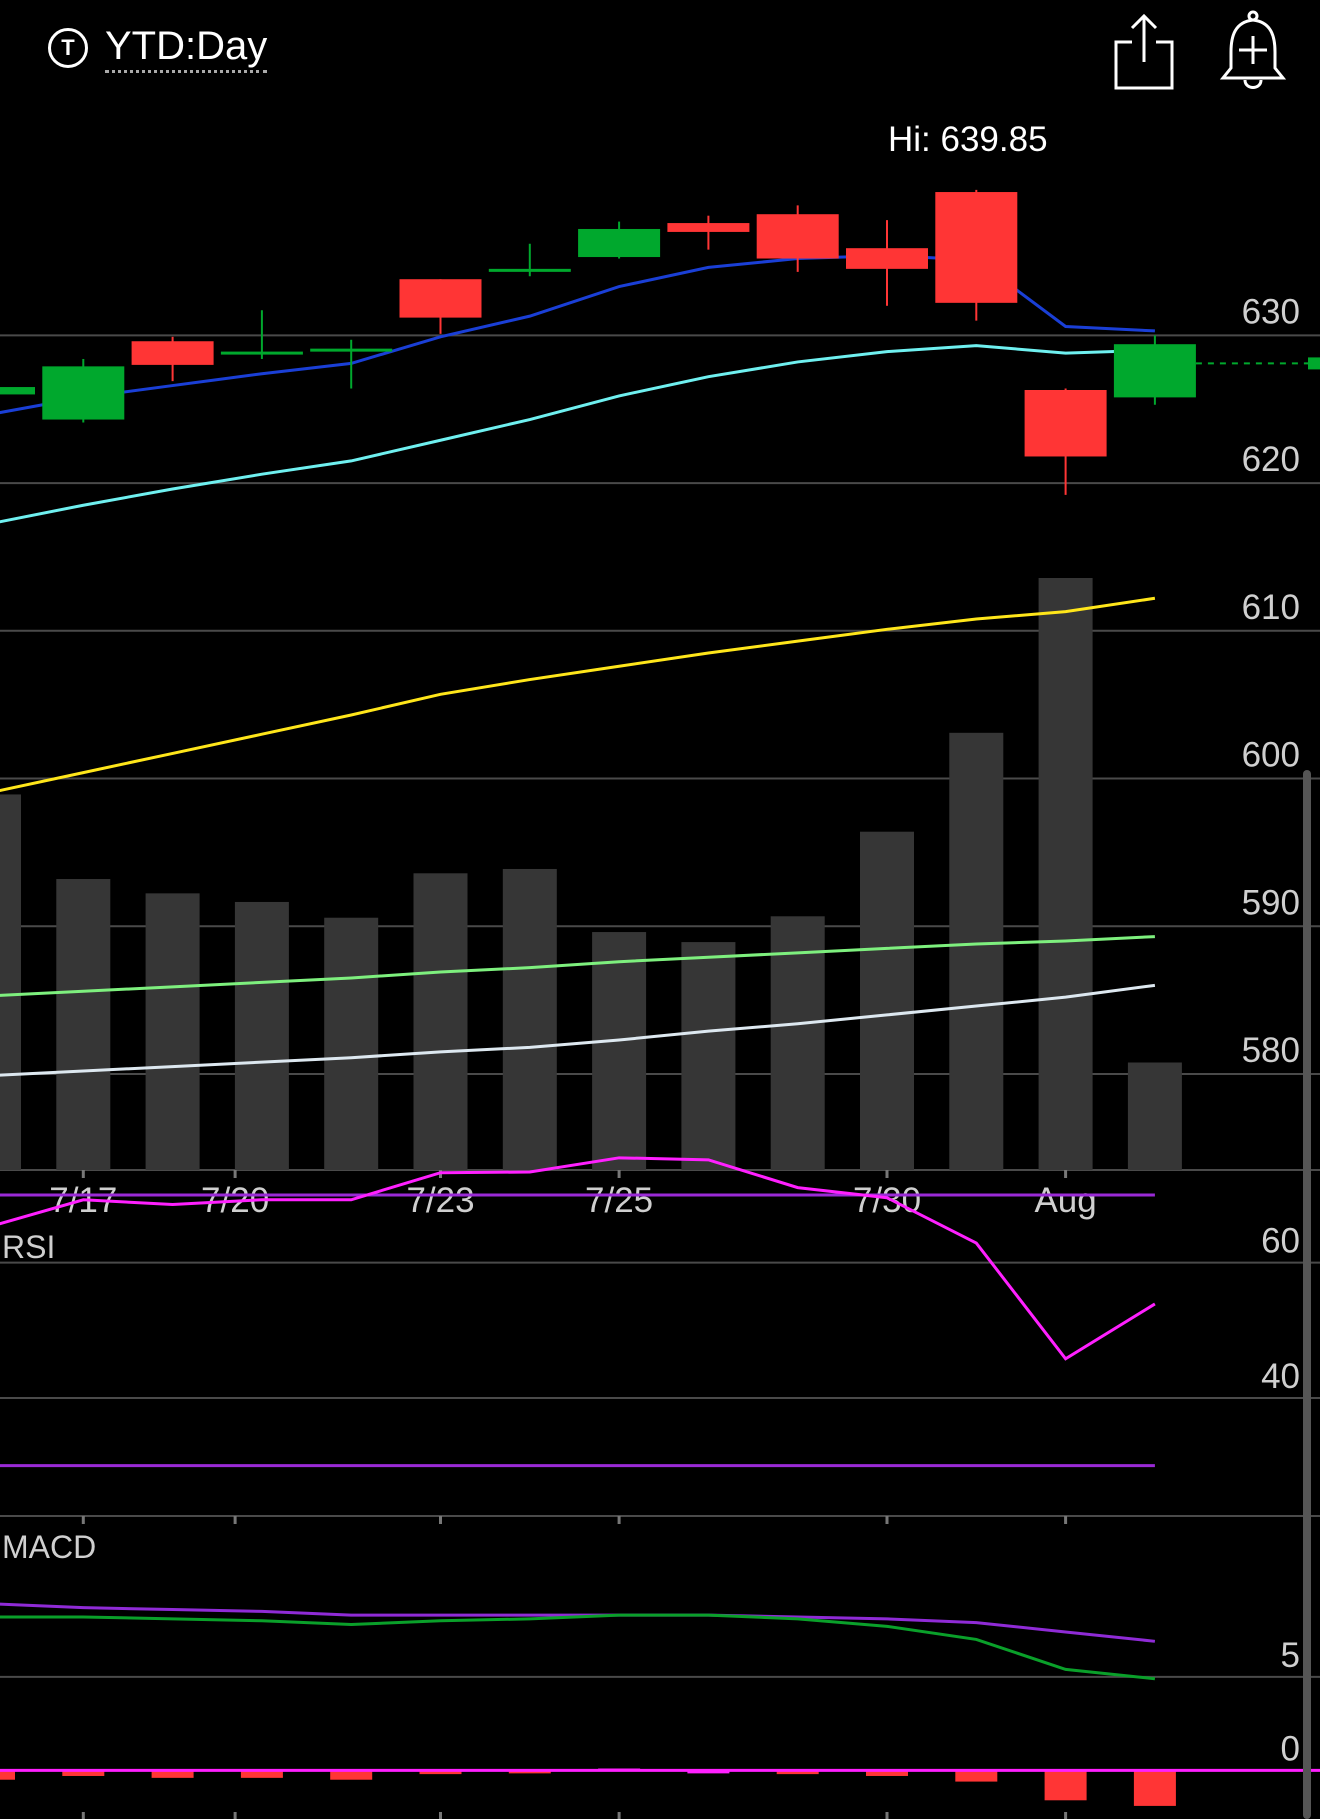 The image size is (1320, 1819). Describe the element at coordinates (887, 1200) in the screenshot. I see `date-tick-label: 7/30` at that location.